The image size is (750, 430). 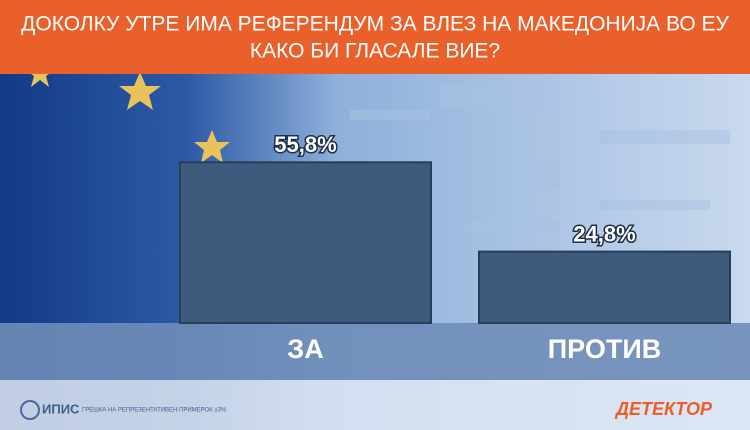 What do you see at coordinates (61, 408) in the screenshot?
I see `source: ИПИС` at bounding box center [61, 408].